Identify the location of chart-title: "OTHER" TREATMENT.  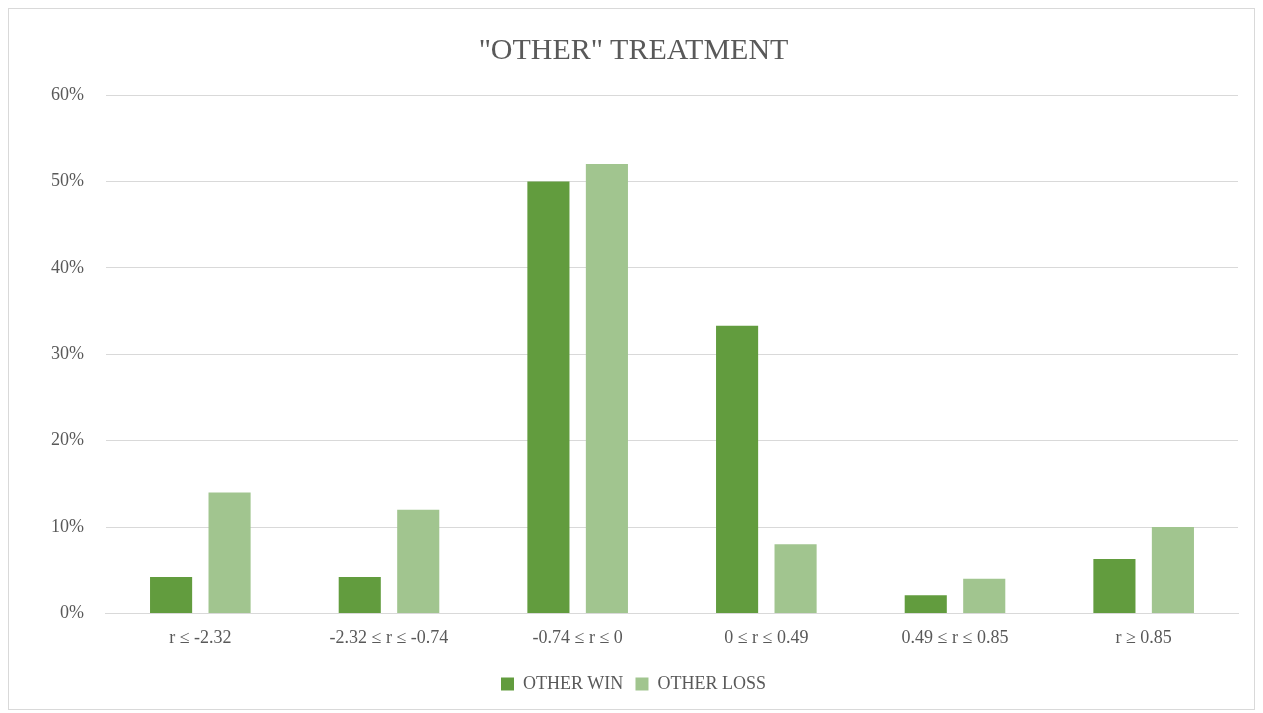
(633, 48).